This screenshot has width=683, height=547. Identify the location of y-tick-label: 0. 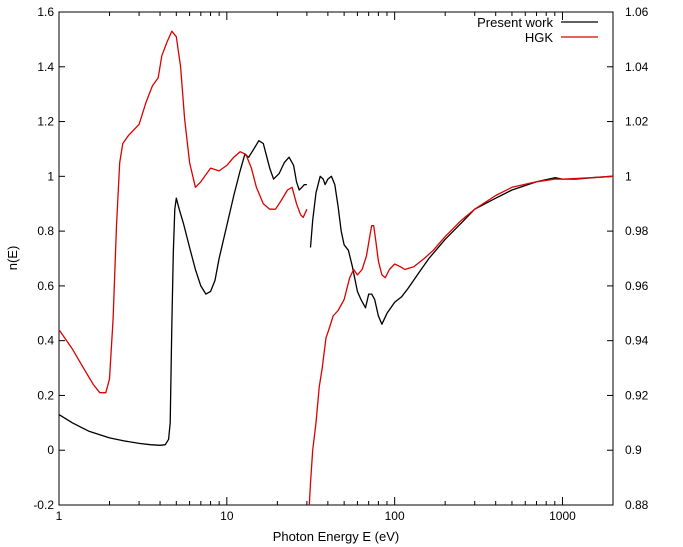
(50, 450).